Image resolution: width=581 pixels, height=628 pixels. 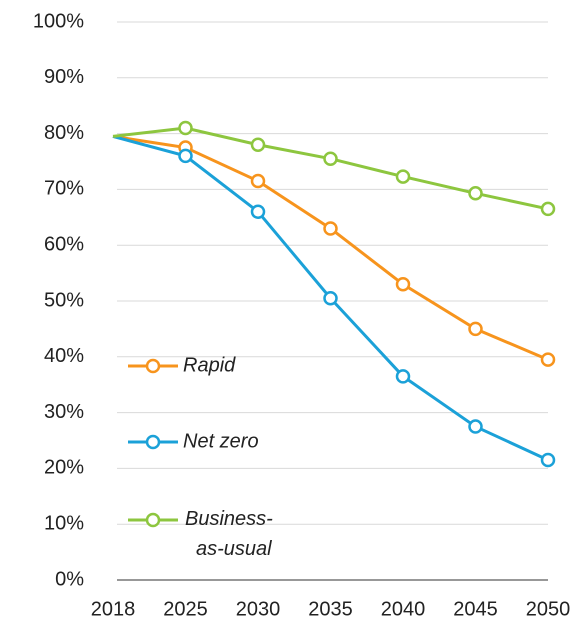 What do you see at coordinates (58, 21) in the screenshot?
I see `y-tick-label: 100%` at bounding box center [58, 21].